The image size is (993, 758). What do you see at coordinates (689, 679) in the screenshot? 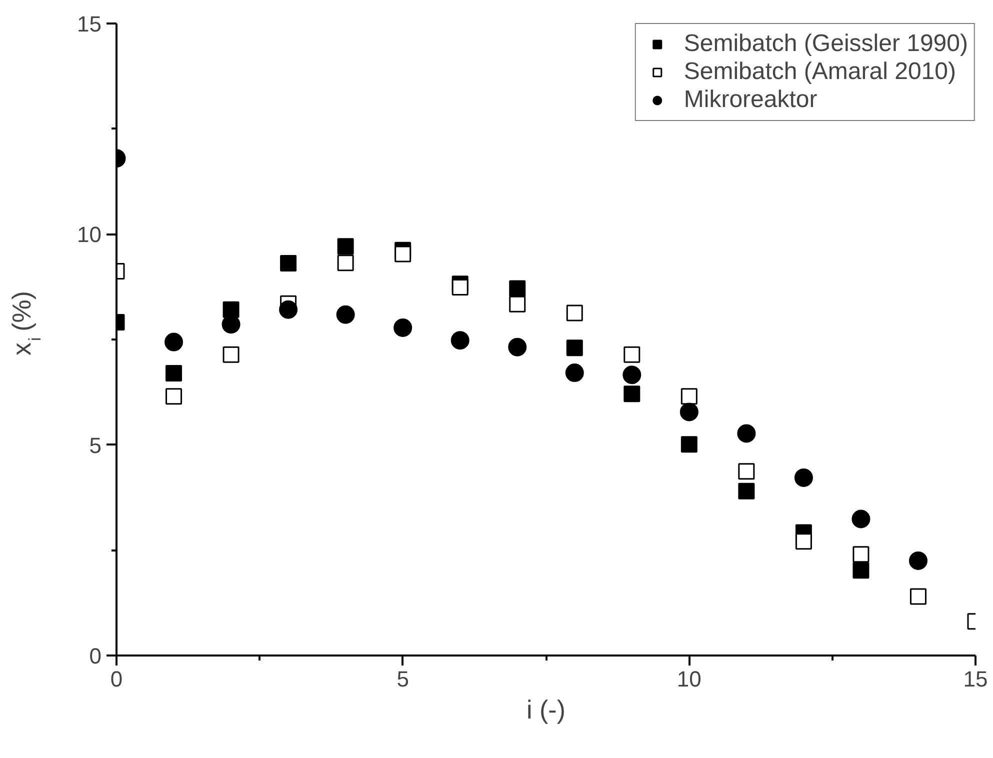
I see `x-tick-label: 10` at bounding box center [689, 679].